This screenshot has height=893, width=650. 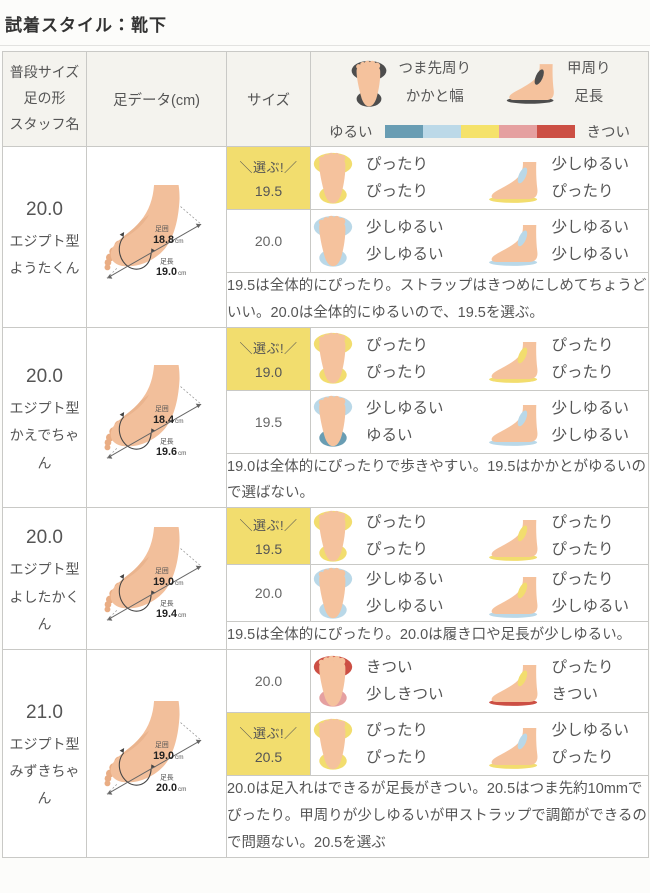 I want to click on foot-photo: 足囲 18.4cm 足長 19.6cm, so click(x=152, y=412).